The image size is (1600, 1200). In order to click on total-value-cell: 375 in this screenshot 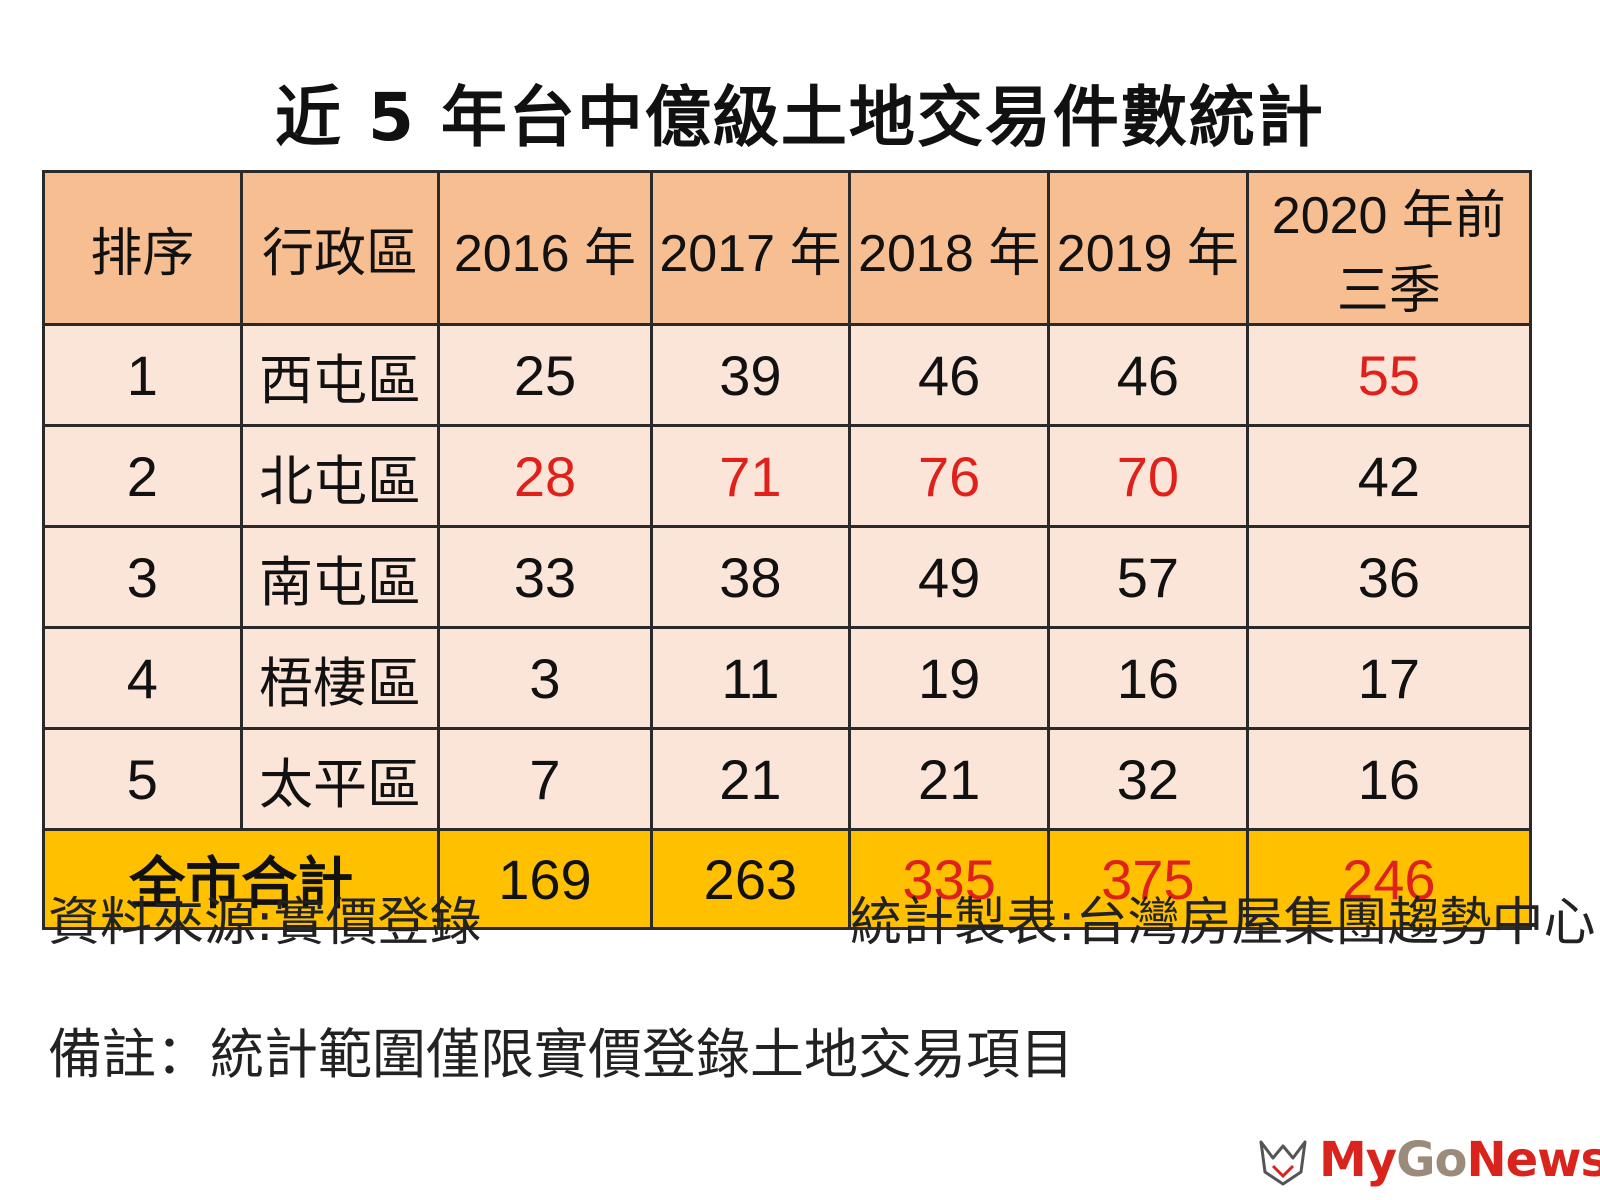, I will do `click(1148, 879)`.